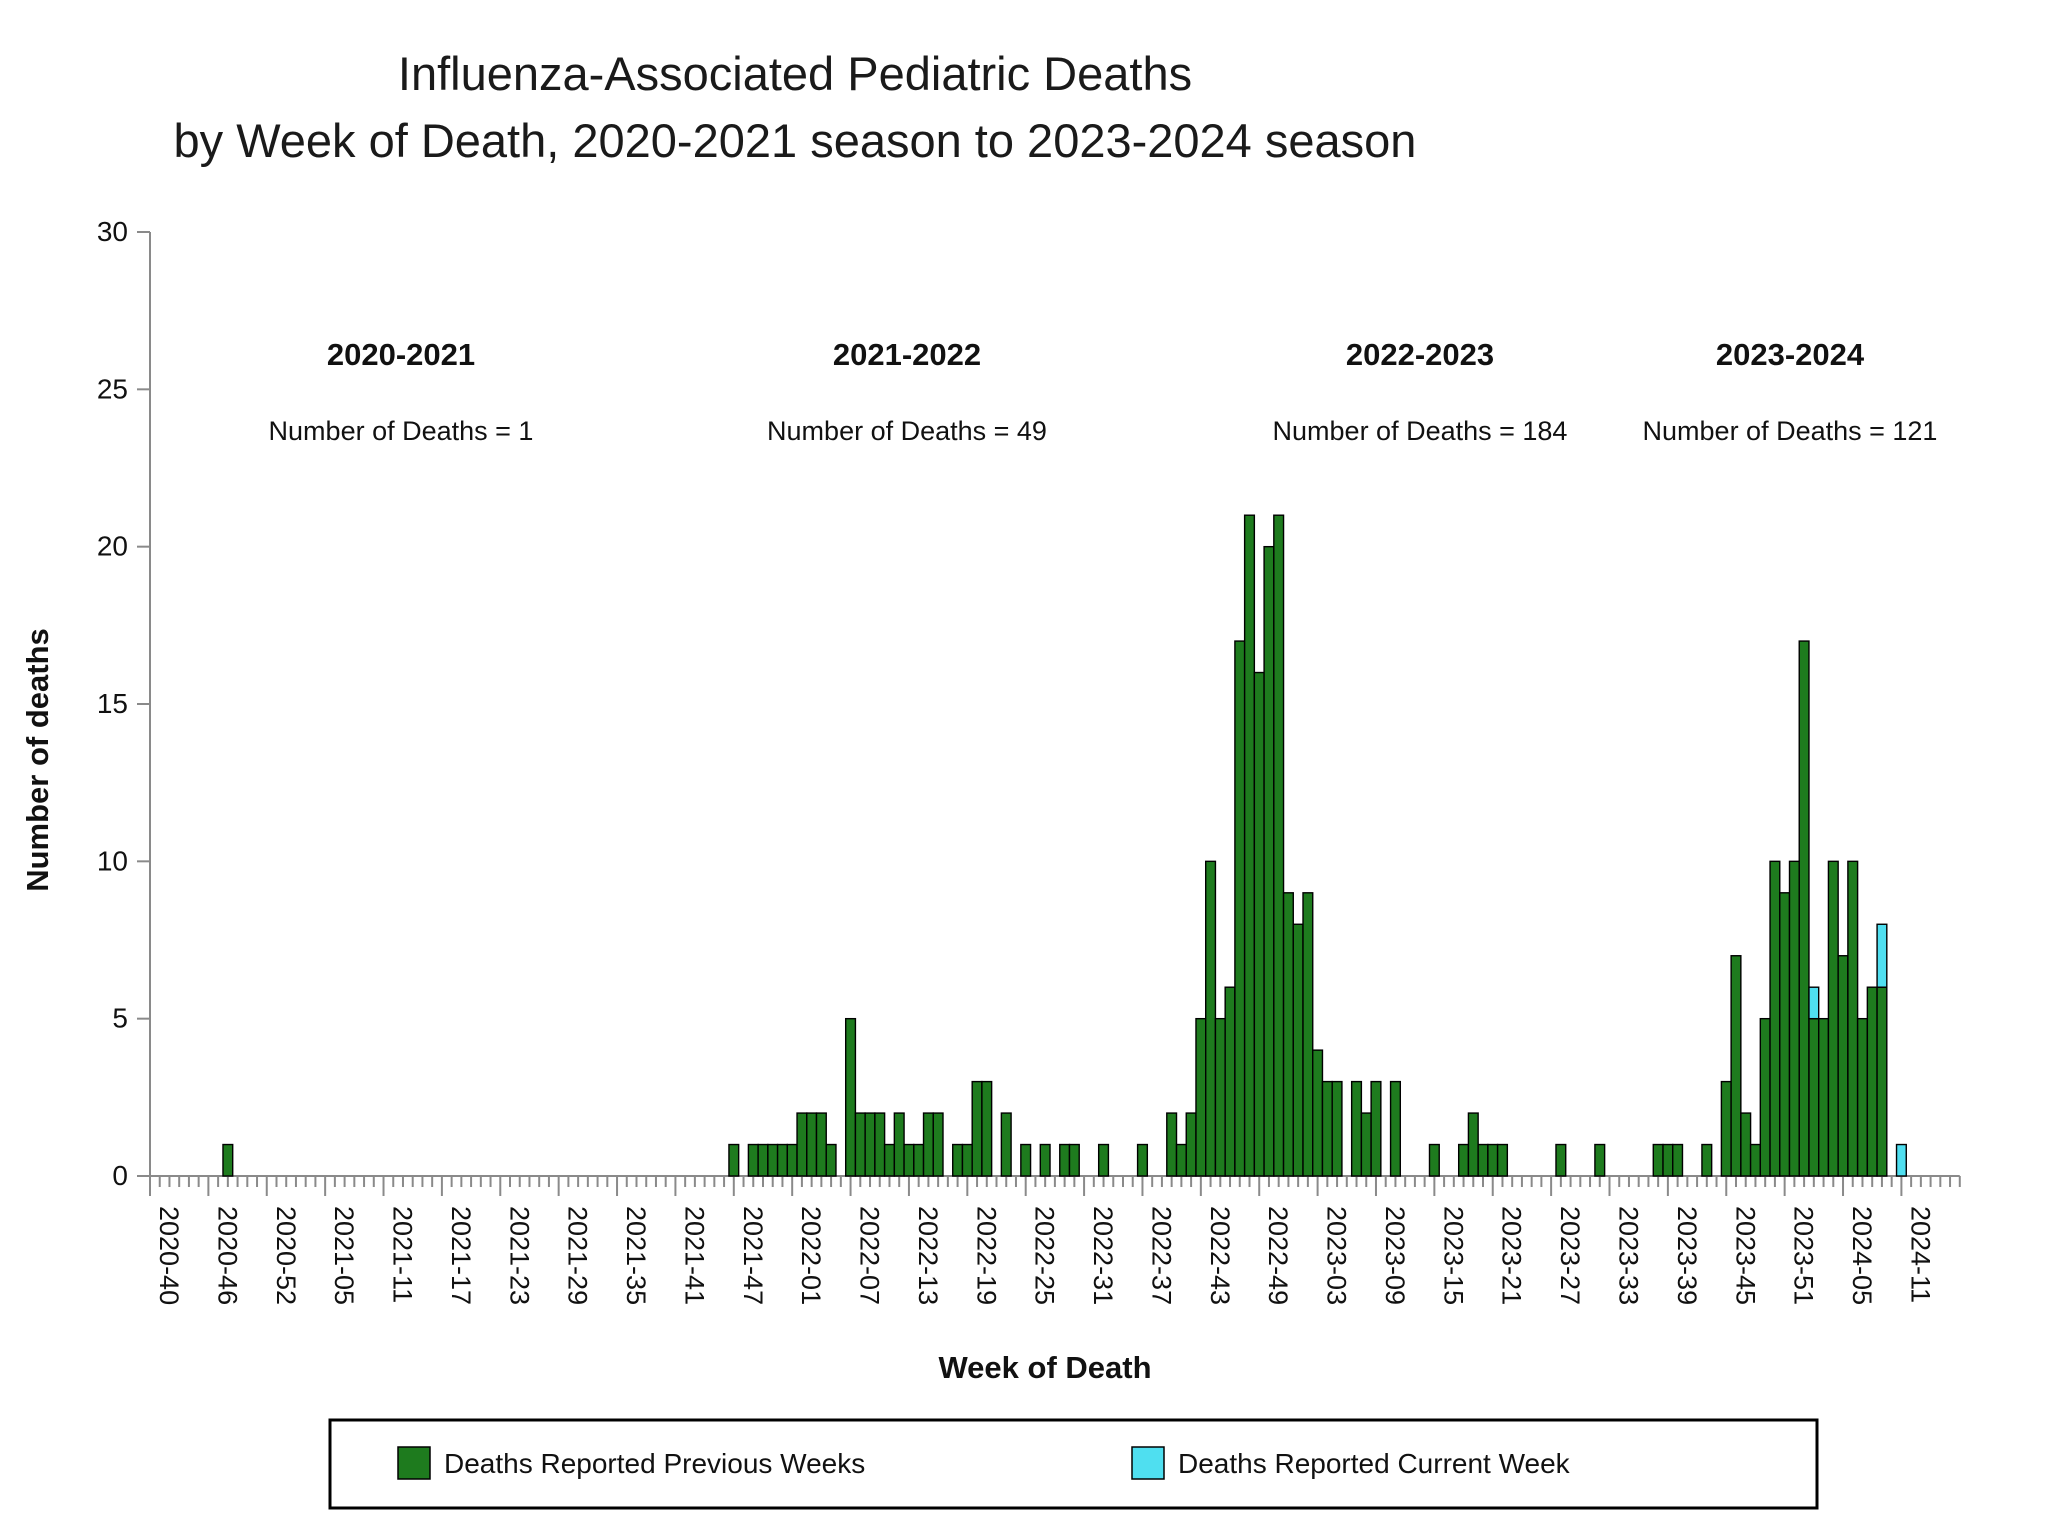 This screenshot has width=2048, height=1536. I want to click on x-tick-label: 2022-13, so click(928, 1255).